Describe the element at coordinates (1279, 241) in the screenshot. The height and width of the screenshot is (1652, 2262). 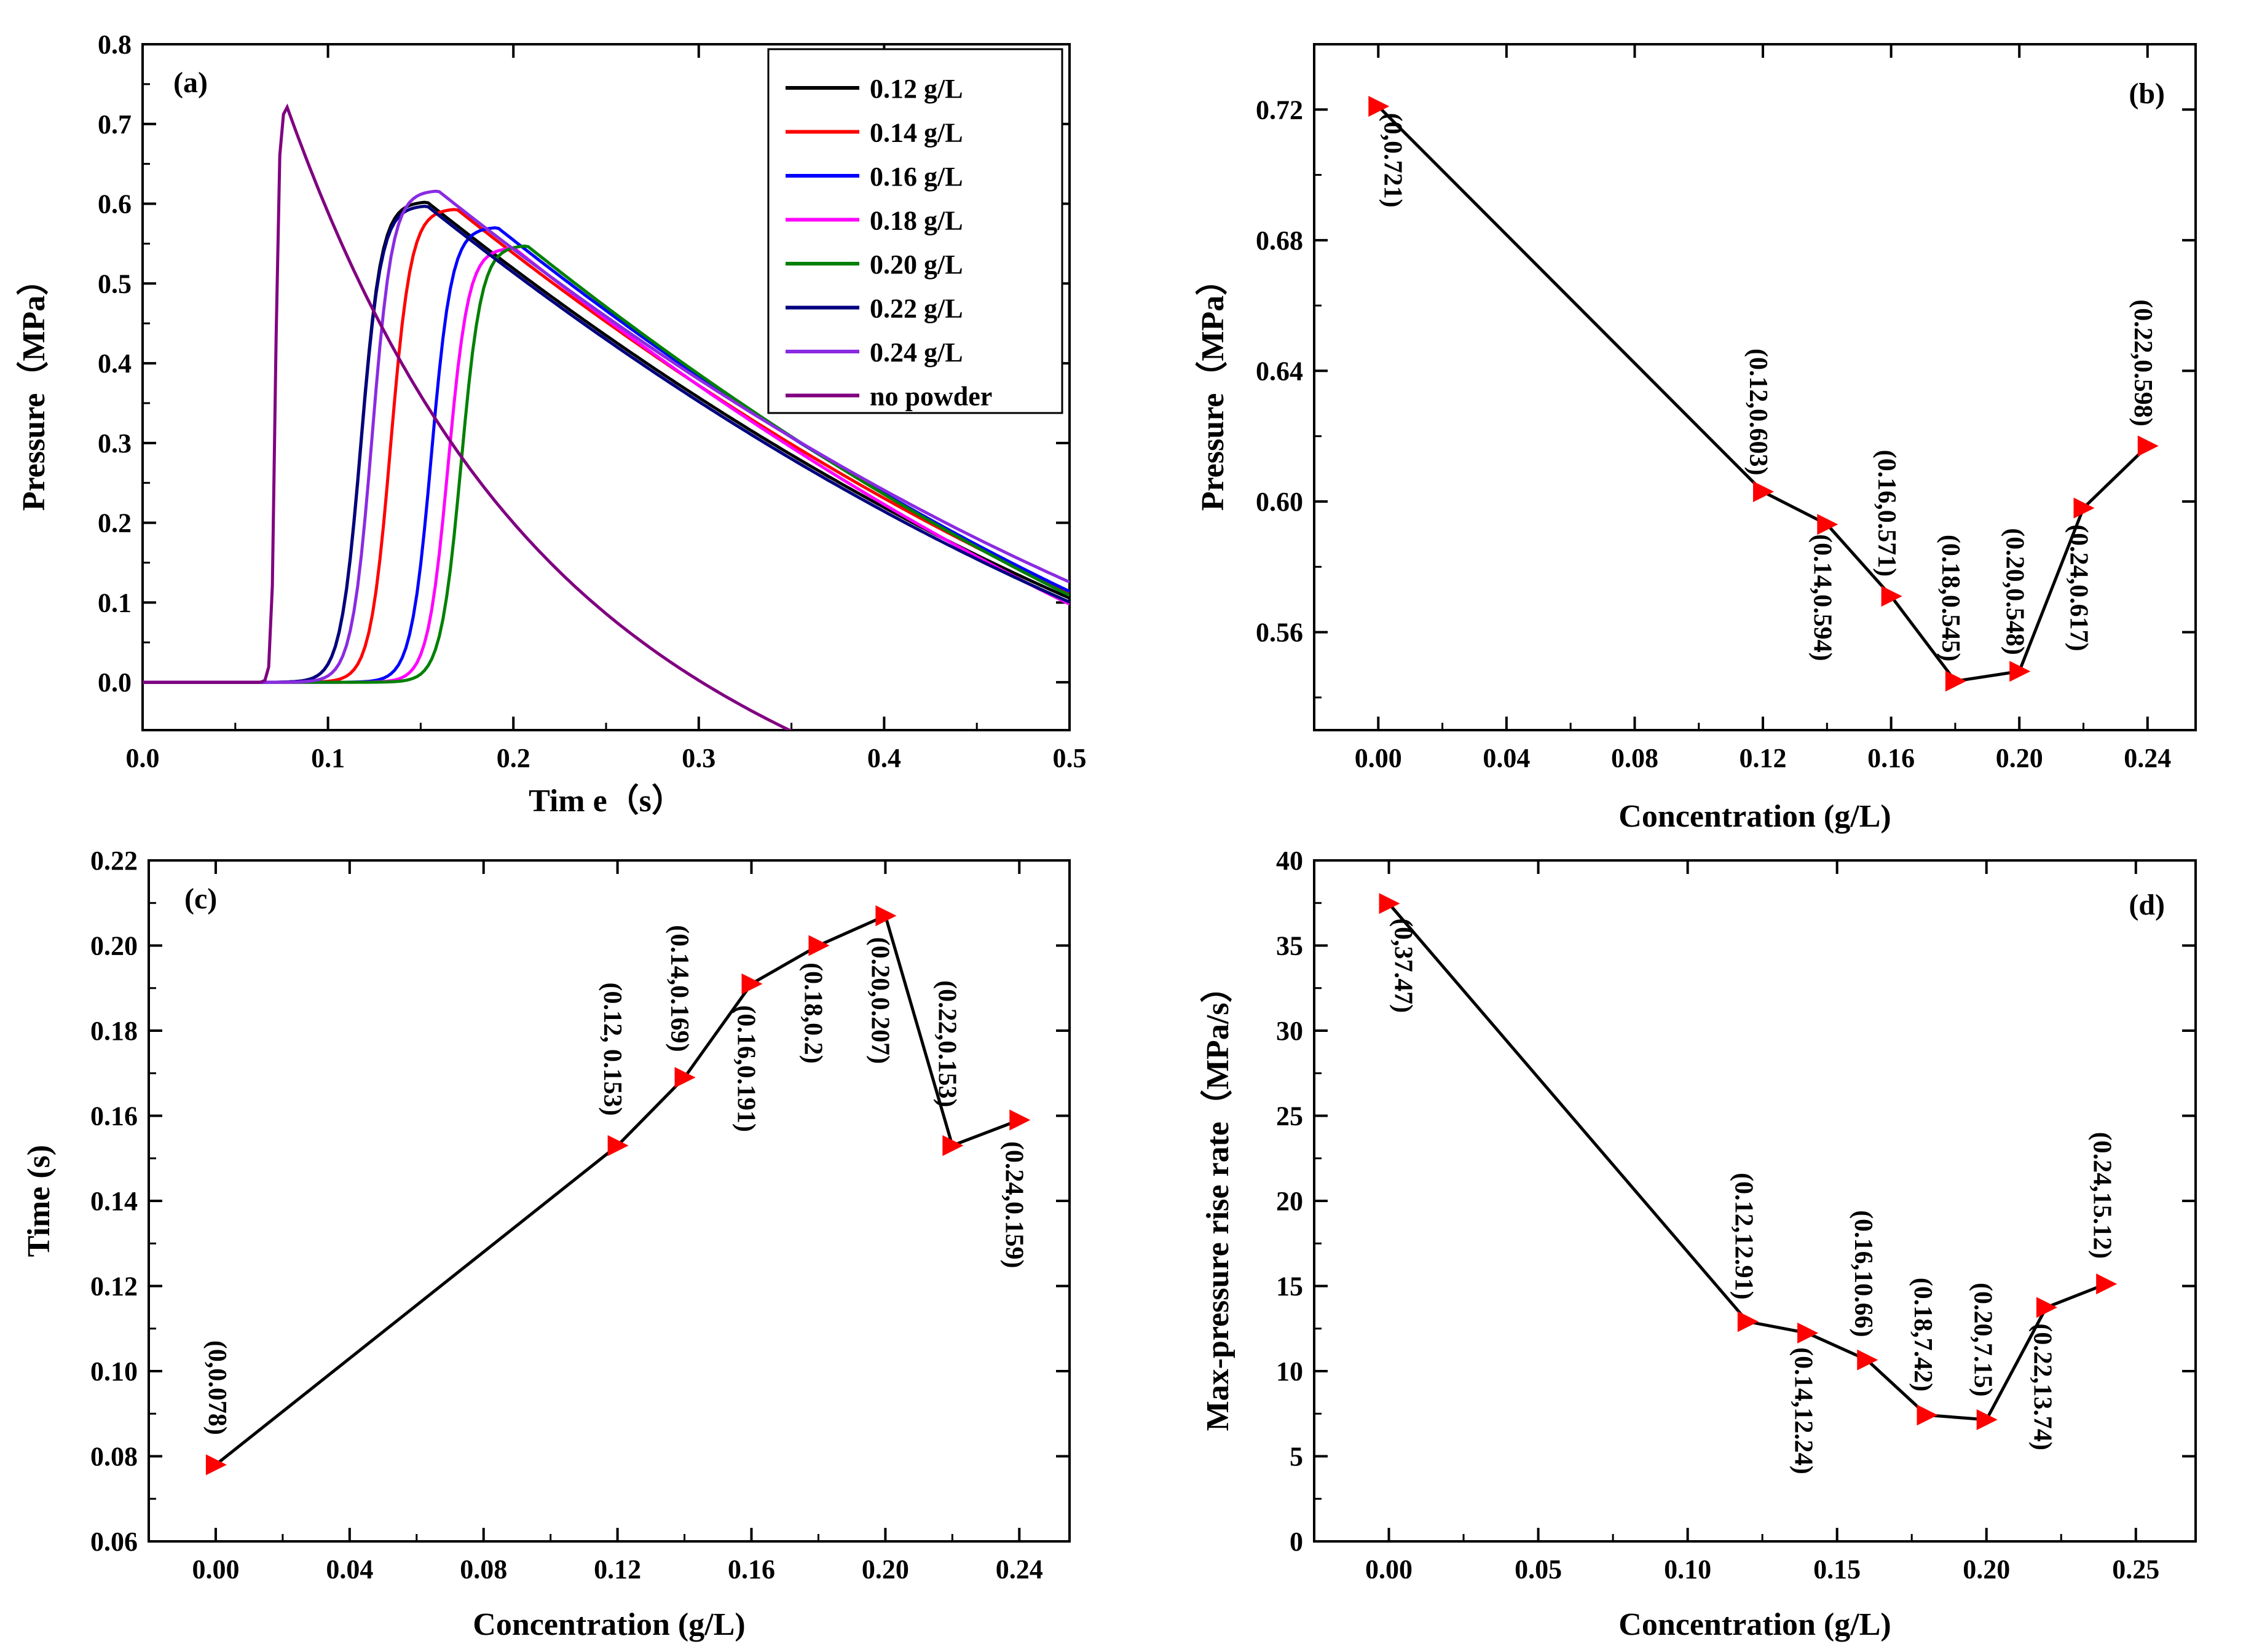
I see `y-tick-label: 0.68` at that location.